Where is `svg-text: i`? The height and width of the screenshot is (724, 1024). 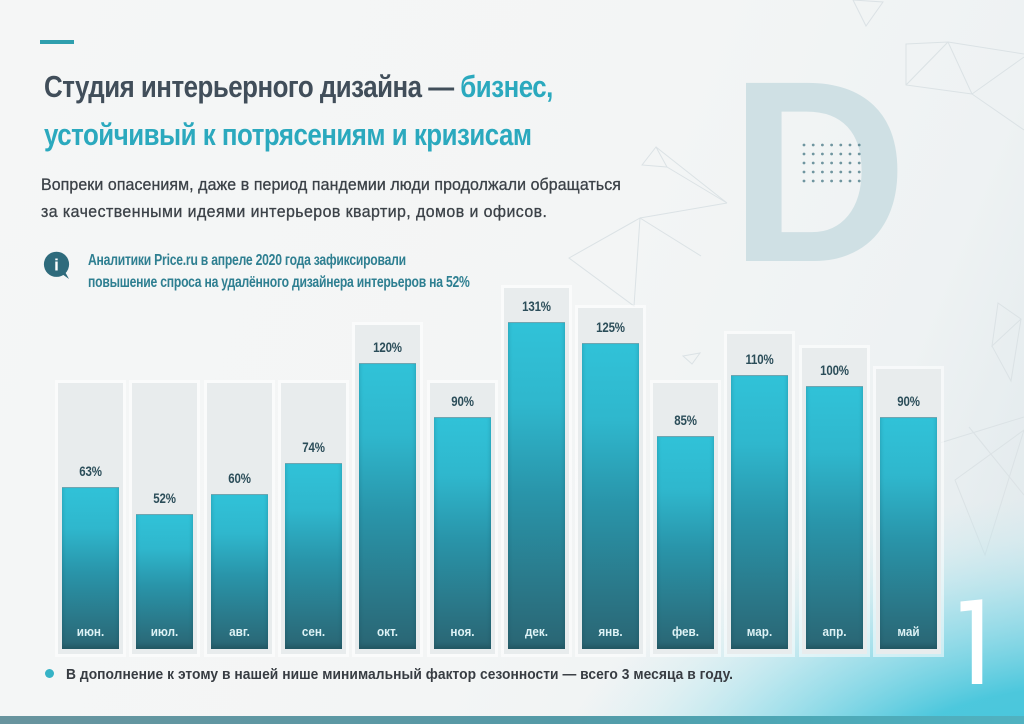 svg-text: i is located at coordinates (56, 265).